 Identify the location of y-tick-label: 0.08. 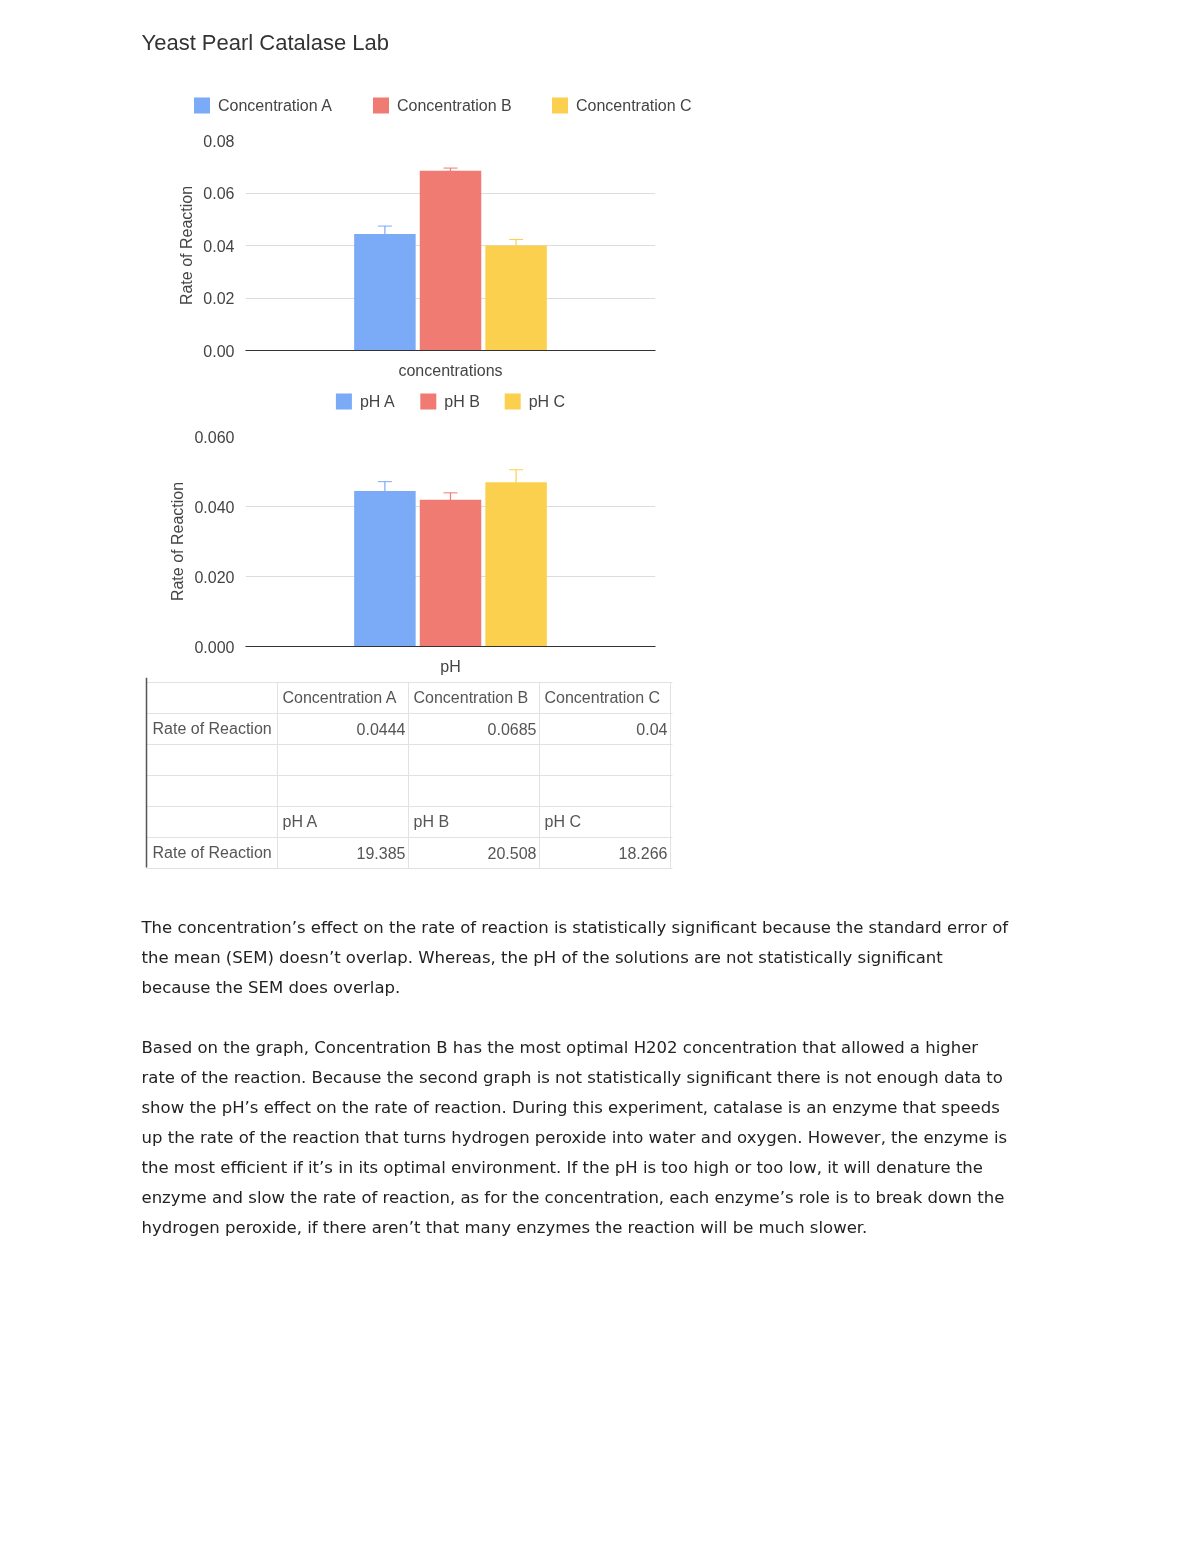
(219, 141).